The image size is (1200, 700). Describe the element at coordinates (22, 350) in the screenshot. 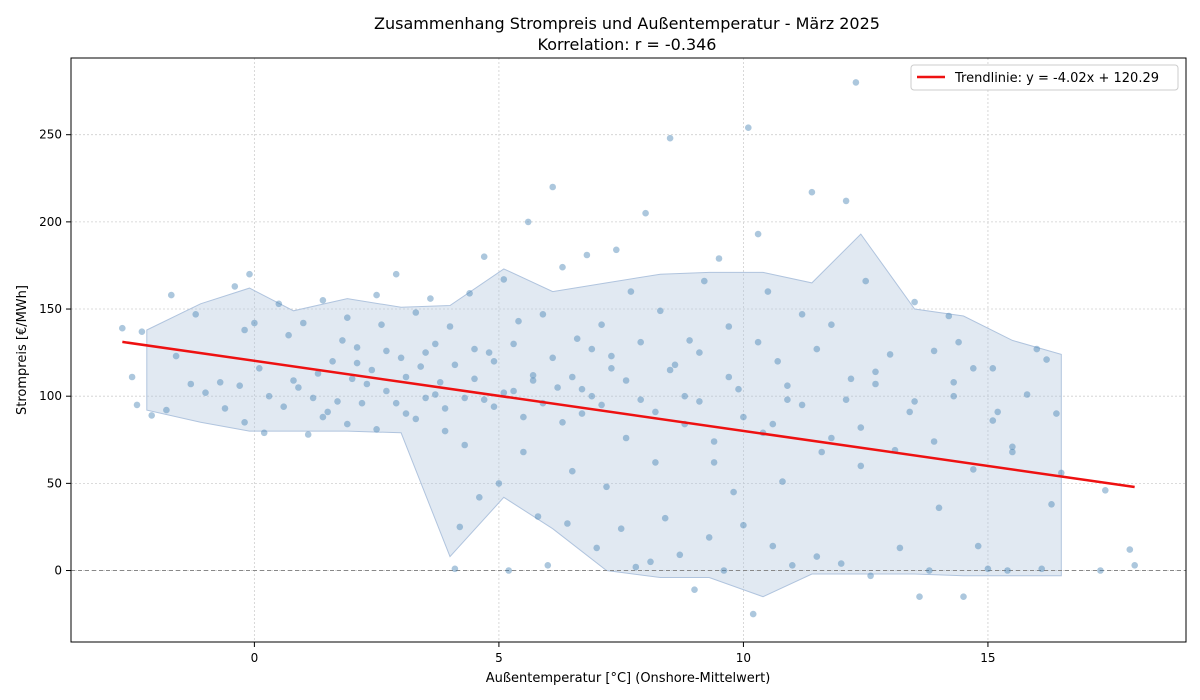

I see `y-axis-label: Strompreis [€/MWh]` at that location.